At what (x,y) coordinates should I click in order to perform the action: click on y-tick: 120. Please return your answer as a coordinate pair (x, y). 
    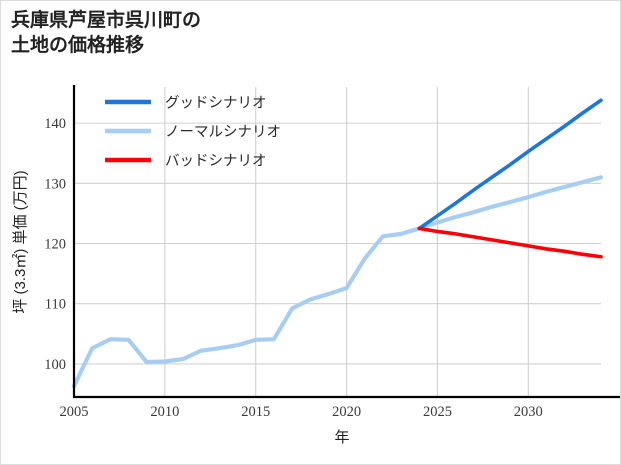
    Looking at the image, I should click on (55, 245).